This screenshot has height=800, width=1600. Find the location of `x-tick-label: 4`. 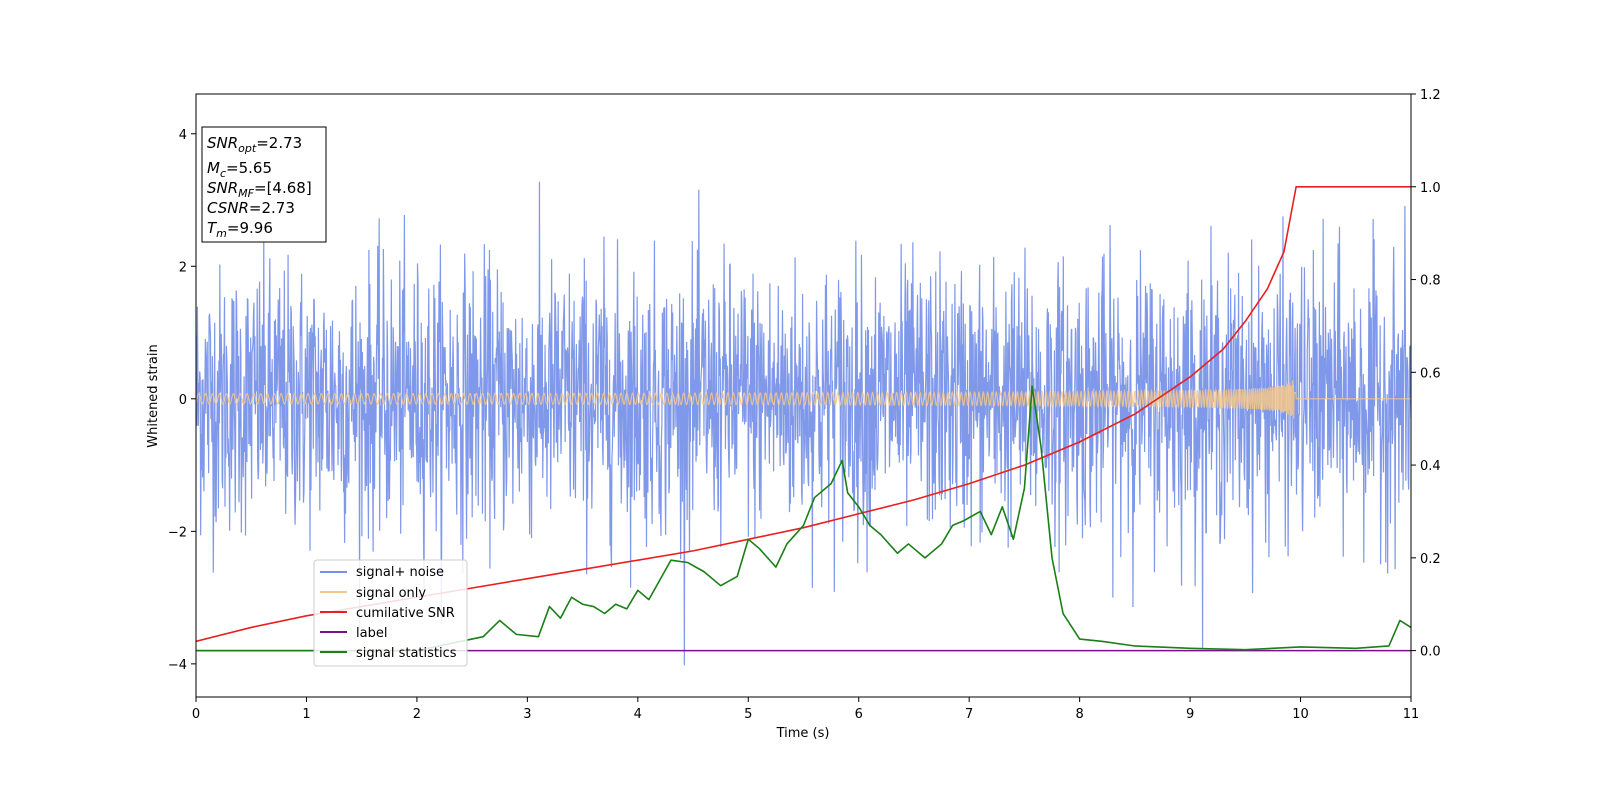

x-tick-label: 4 is located at coordinates (638, 714).